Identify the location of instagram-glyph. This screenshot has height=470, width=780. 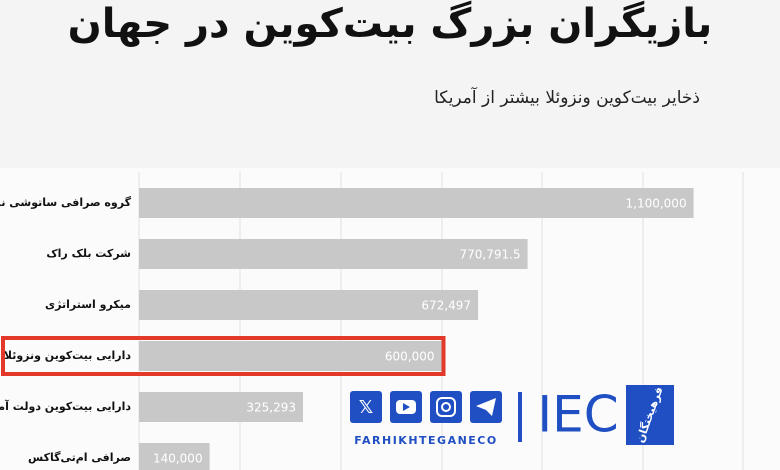
(446, 407).